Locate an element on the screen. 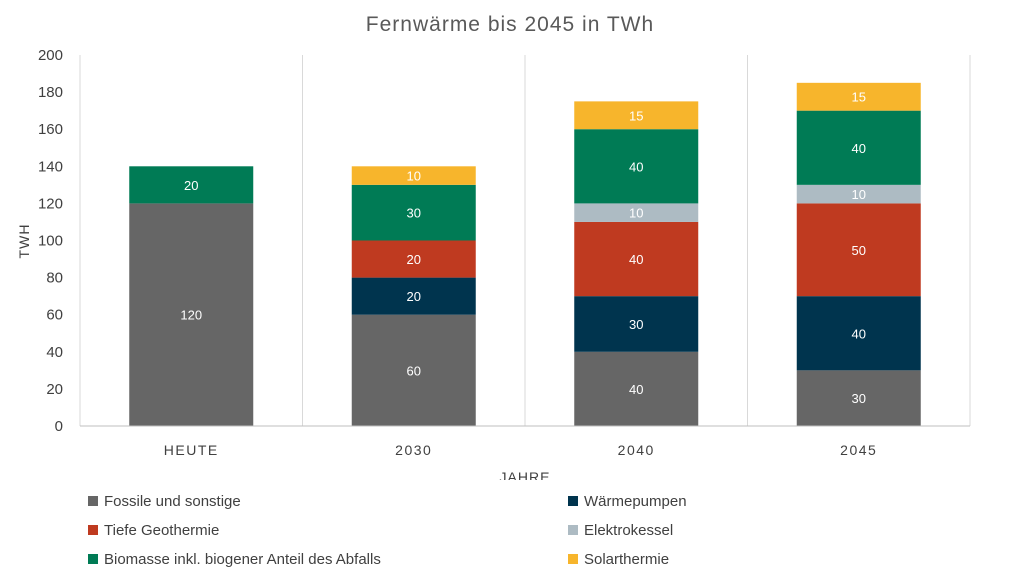  y-tick-label: 60 is located at coordinates (54, 315).